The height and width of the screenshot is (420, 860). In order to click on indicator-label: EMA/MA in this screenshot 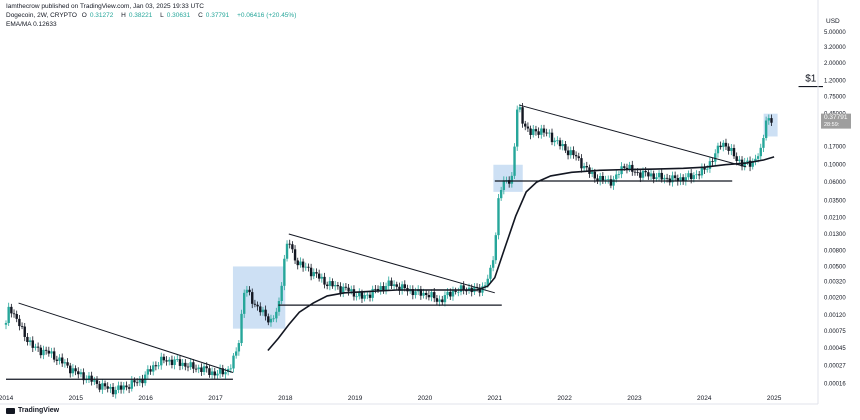, I will do `click(19, 24)`.